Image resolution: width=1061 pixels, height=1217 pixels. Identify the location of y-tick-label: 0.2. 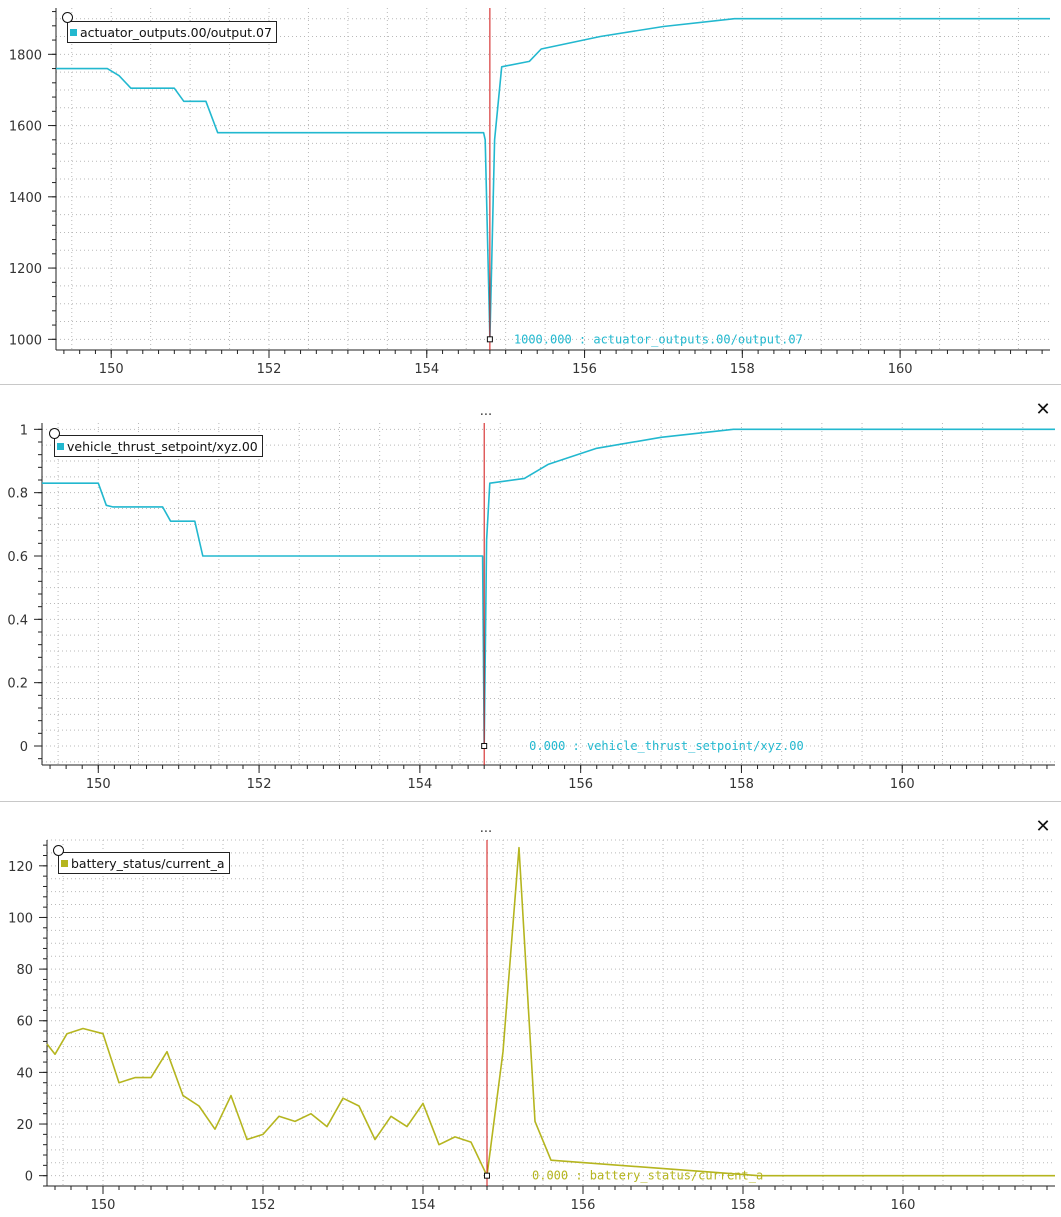
(17, 684).